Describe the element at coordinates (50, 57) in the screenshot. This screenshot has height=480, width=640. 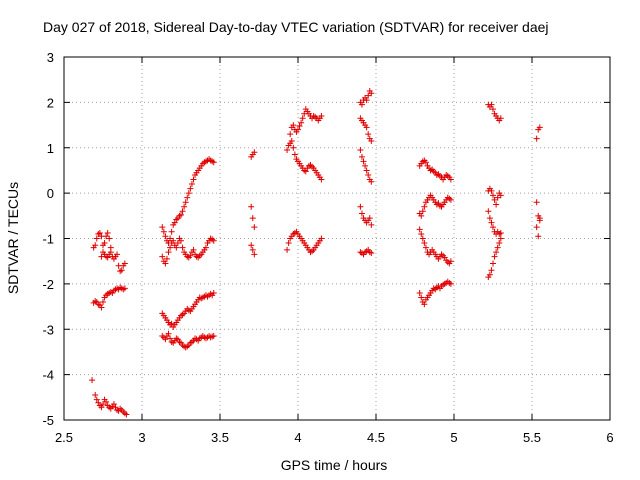
I see `y-tick-label: 3` at that location.